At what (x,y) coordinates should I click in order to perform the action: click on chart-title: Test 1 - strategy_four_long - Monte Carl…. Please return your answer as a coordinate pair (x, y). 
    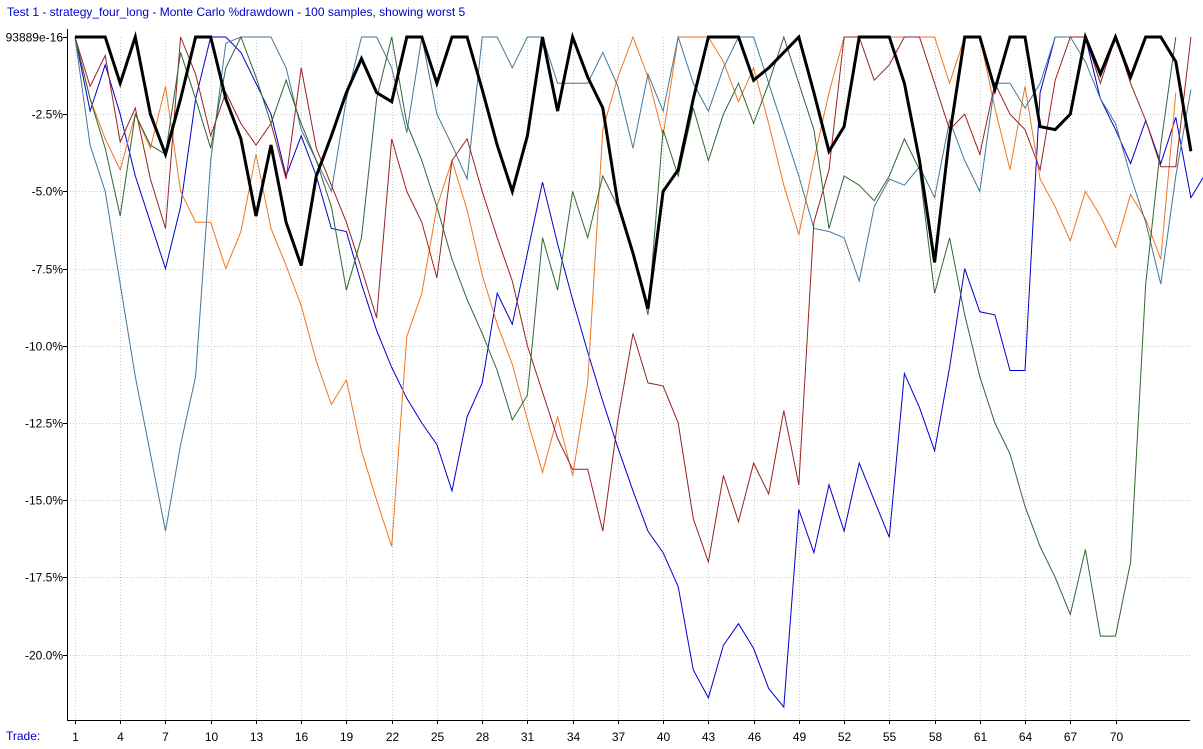
    Looking at the image, I should click on (236, 12).